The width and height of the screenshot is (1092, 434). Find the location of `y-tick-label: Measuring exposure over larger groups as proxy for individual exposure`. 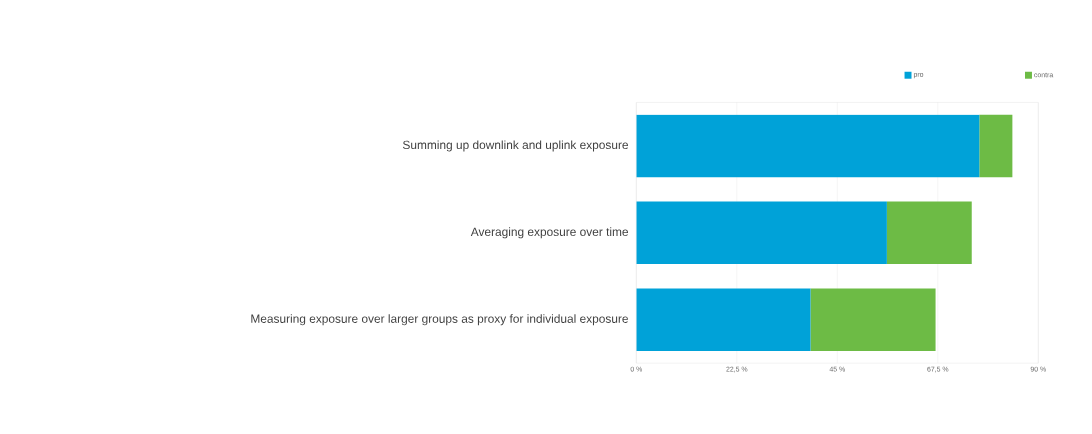

y-tick-label: Measuring exposure over larger groups as proxy for individual exposure is located at coordinates (439, 320).